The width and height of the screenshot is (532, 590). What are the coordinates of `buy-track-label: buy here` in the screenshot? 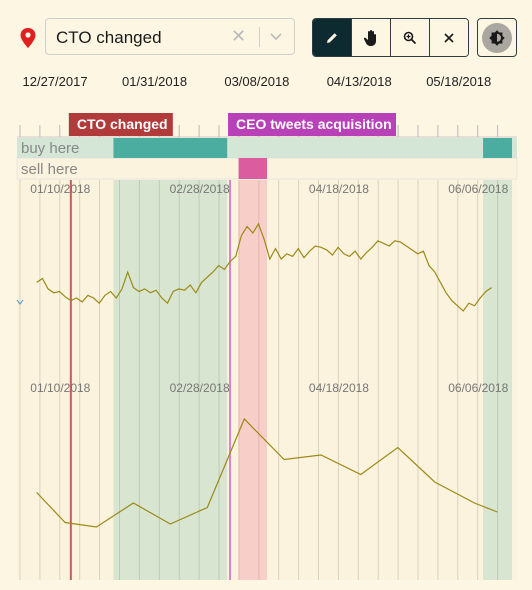 It's located at (50, 148).